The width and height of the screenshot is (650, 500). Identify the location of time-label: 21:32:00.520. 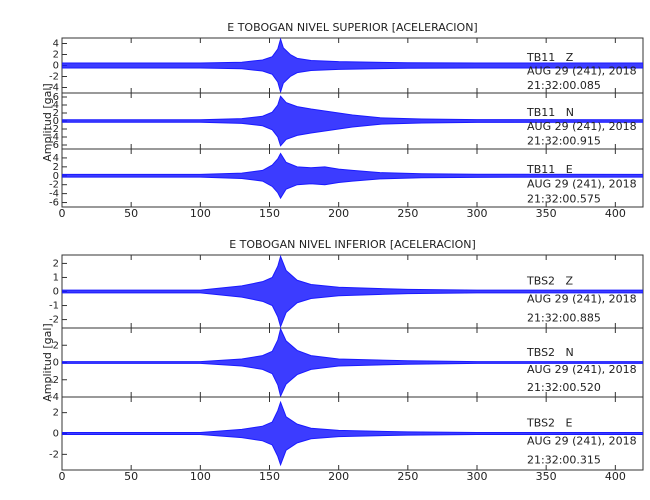
(564, 387).